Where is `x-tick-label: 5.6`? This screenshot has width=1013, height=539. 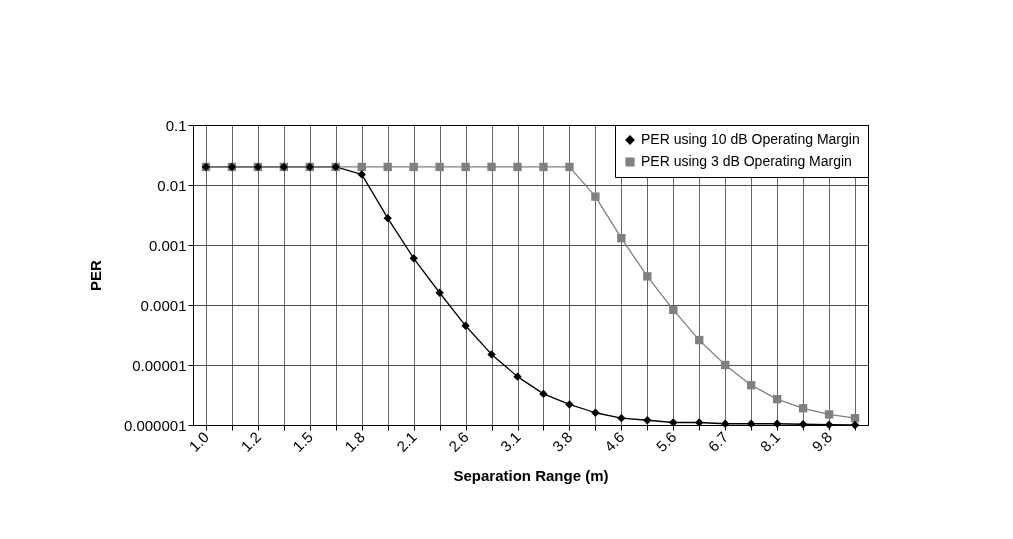 x-tick-label: 5.6 is located at coordinates (666, 441).